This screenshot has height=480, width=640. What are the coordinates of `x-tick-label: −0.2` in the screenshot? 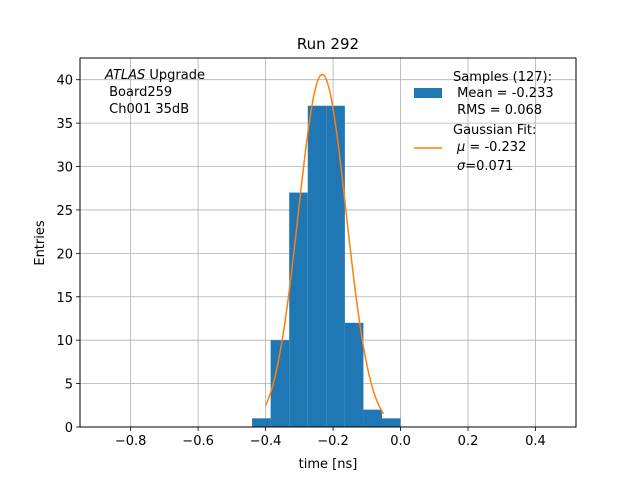 It's located at (333, 441).